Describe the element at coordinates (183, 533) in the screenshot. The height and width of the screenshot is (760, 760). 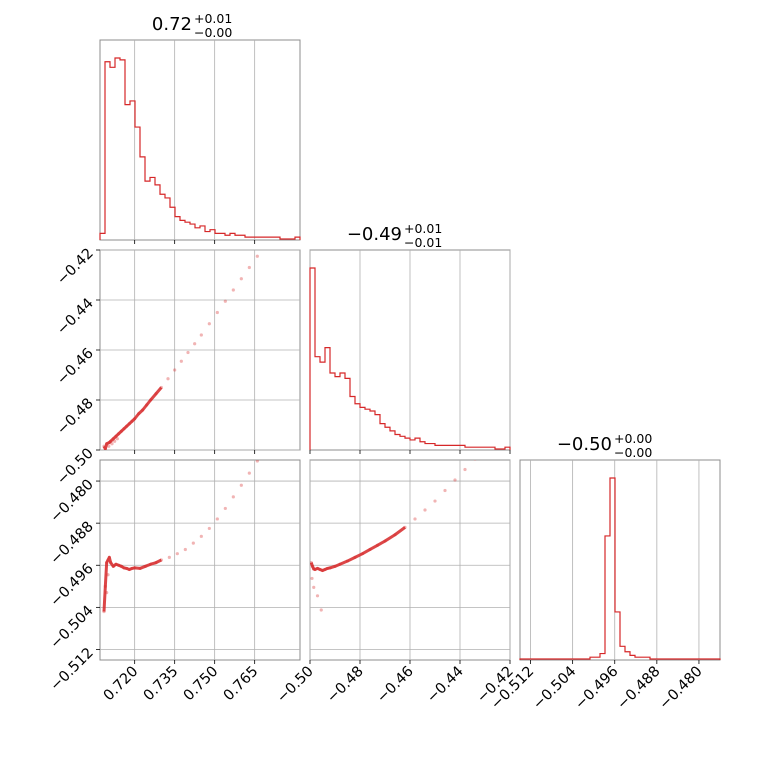
I see `scatter-p2-p0-points` at that location.